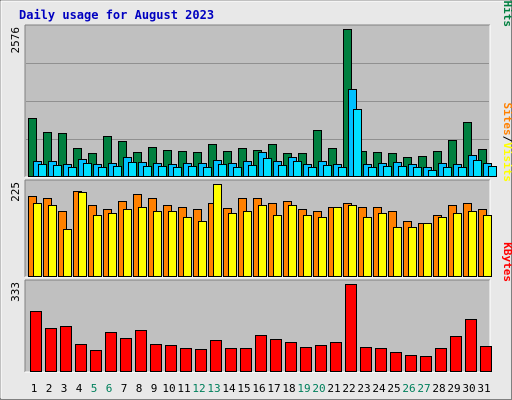 Image resolution: width=512 pixels, height=400 pixels. I want to click on x-tick-label-day-14: 14, so click(229, 388).